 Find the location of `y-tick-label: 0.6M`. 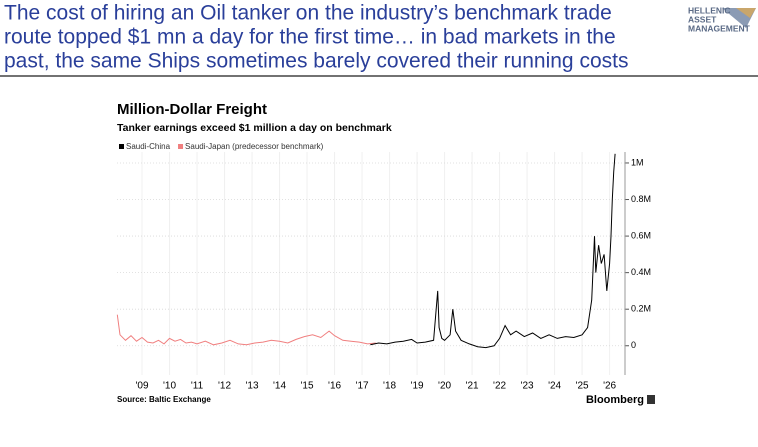

y-tick-label: 0.6M is located at coordinates (641, 235).